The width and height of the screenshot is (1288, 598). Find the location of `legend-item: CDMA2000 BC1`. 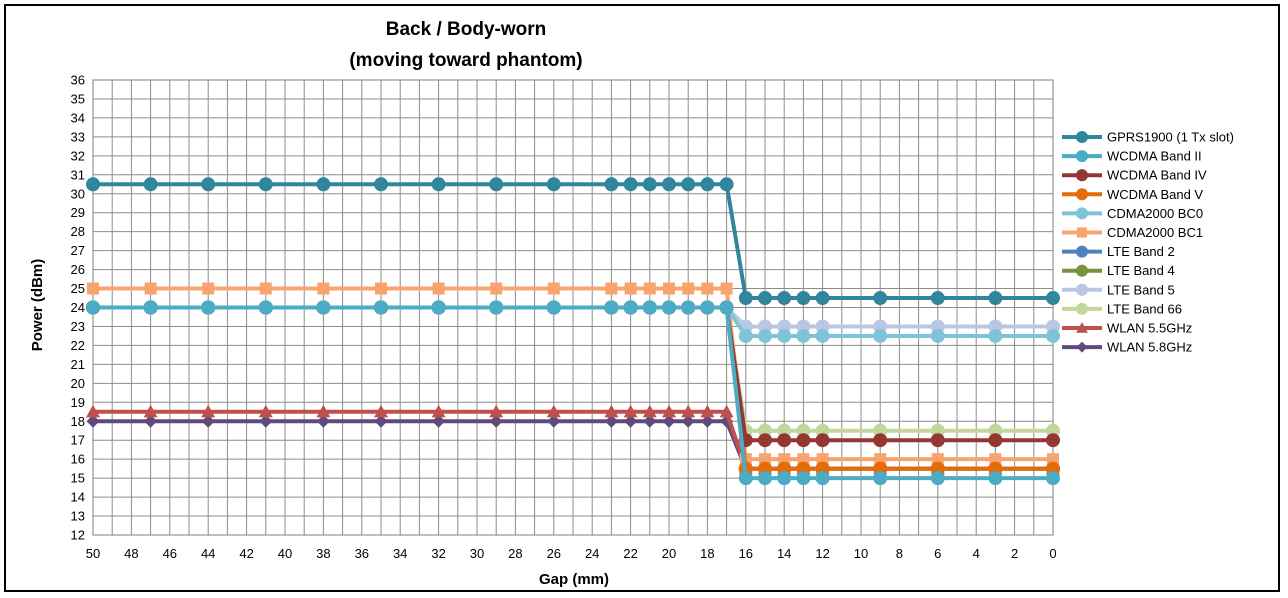

legend-item: CDMA2000 BC1 is located at coordinates (1132, 232).